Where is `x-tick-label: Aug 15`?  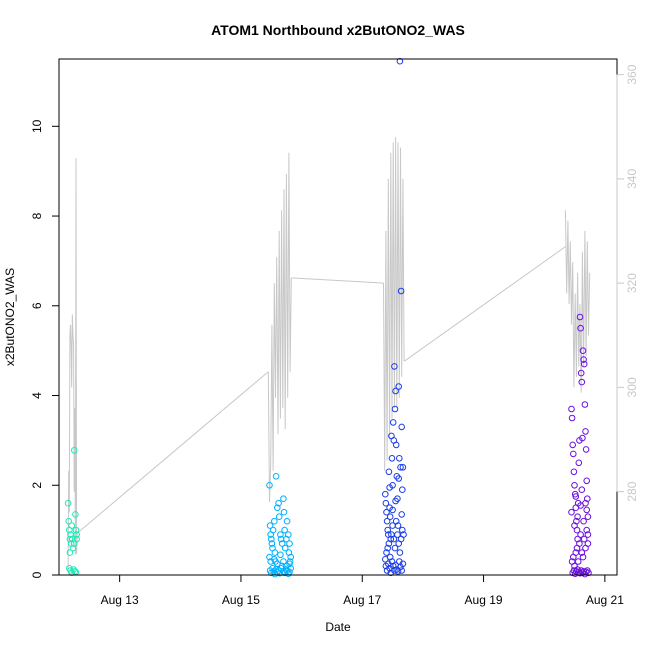 x-tick-label: Aug 15 is located at coordinates (241, 600).